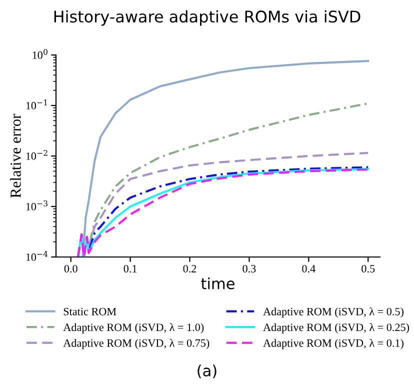 Image resolution: width=414 pixels, height=390 pixels. Describe the element at coordinates (217, 283) in the screenshot. I see `x-axis-title: time` at that location.